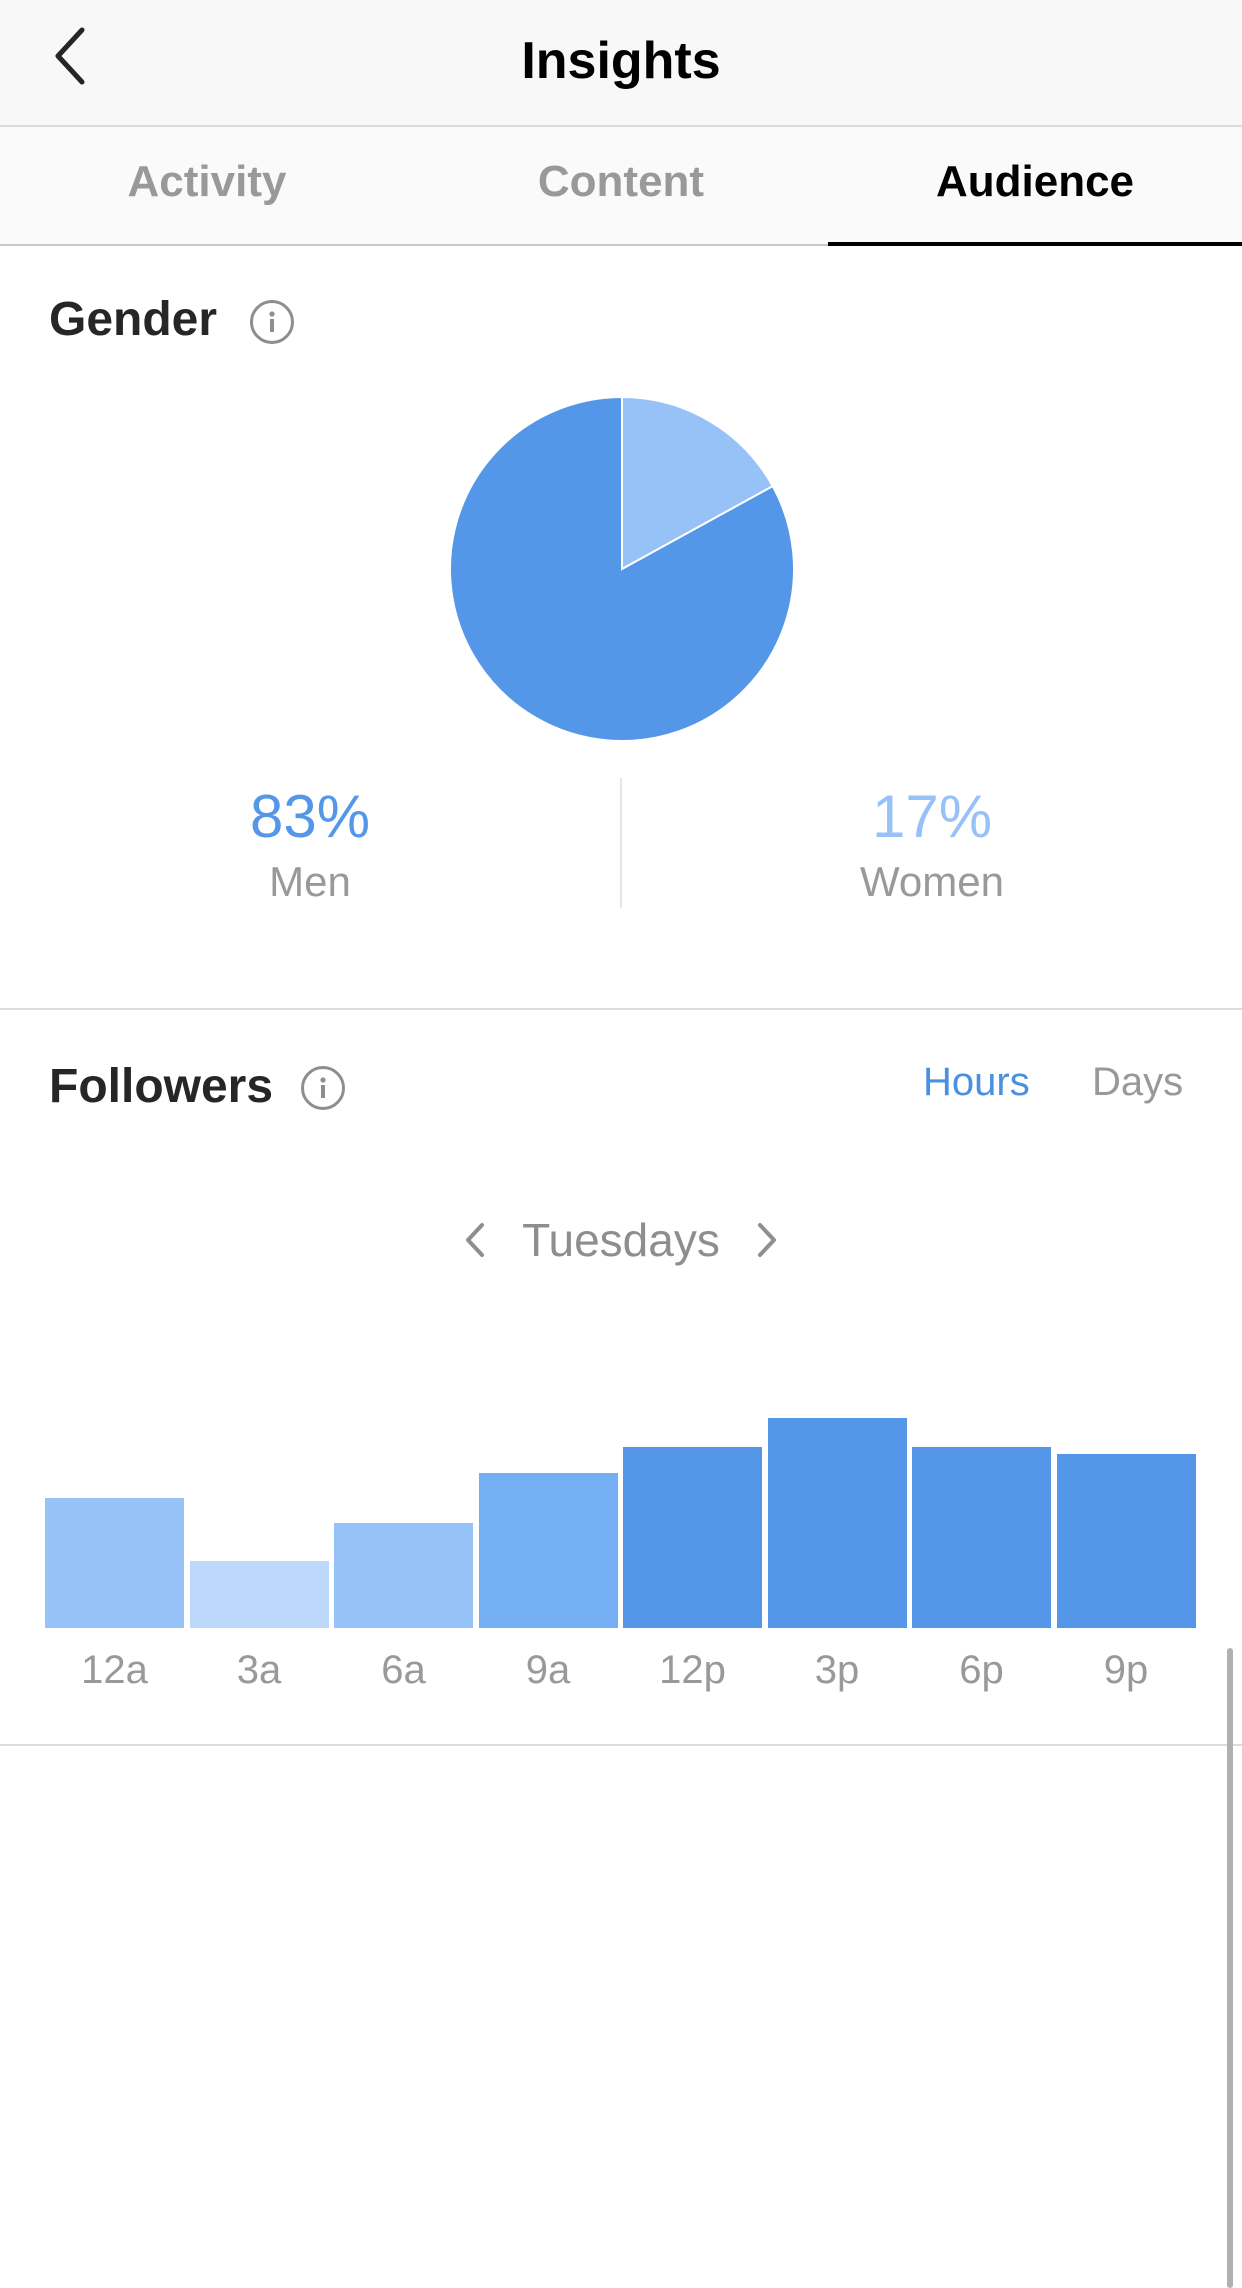 This screenshot has height=2288, width=1242. Describe the element at coordinates (272, 322) in the screenshot. I see `gender-info-icon` at that location.